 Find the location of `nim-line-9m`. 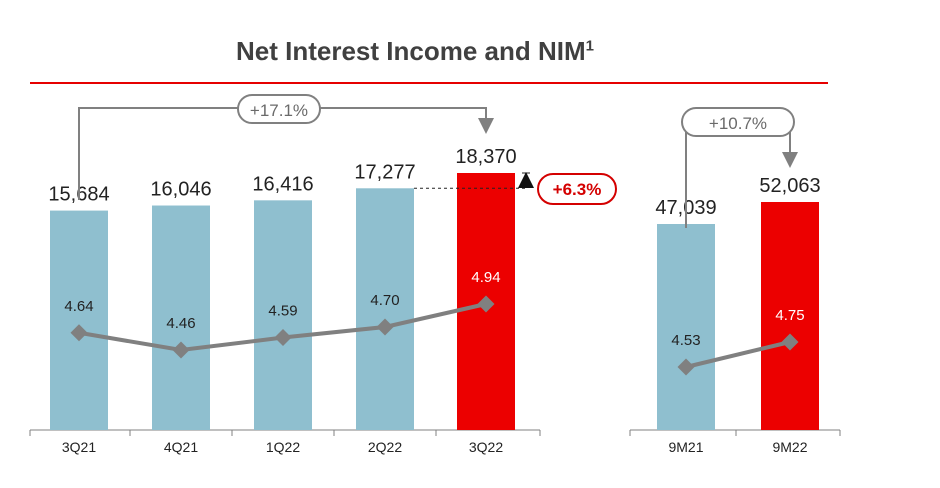

nim-line-9m is located at coordinates (738, 354).